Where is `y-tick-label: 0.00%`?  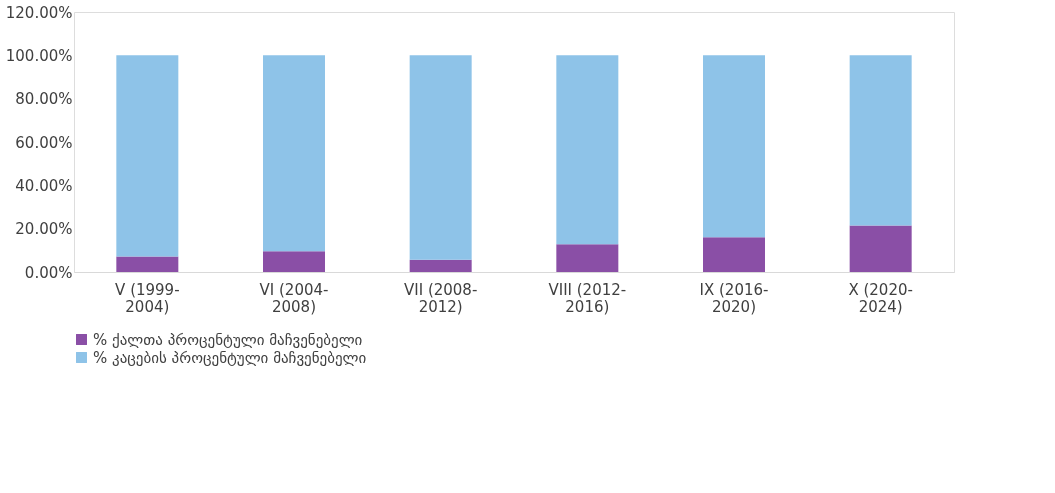
y-tick-label: 0.00% is located at coordinates (48, 272).